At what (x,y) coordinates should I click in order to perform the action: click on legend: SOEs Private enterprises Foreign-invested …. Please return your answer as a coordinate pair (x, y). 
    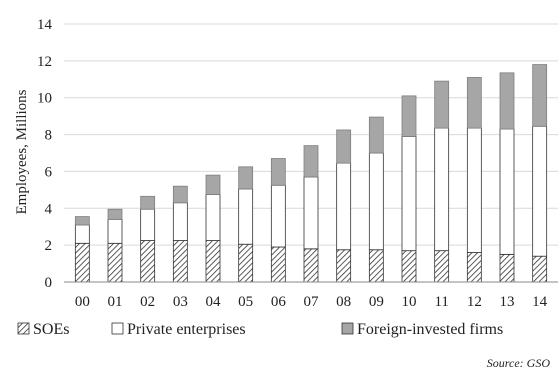
    Looking at the image, I should click on (260, 329).